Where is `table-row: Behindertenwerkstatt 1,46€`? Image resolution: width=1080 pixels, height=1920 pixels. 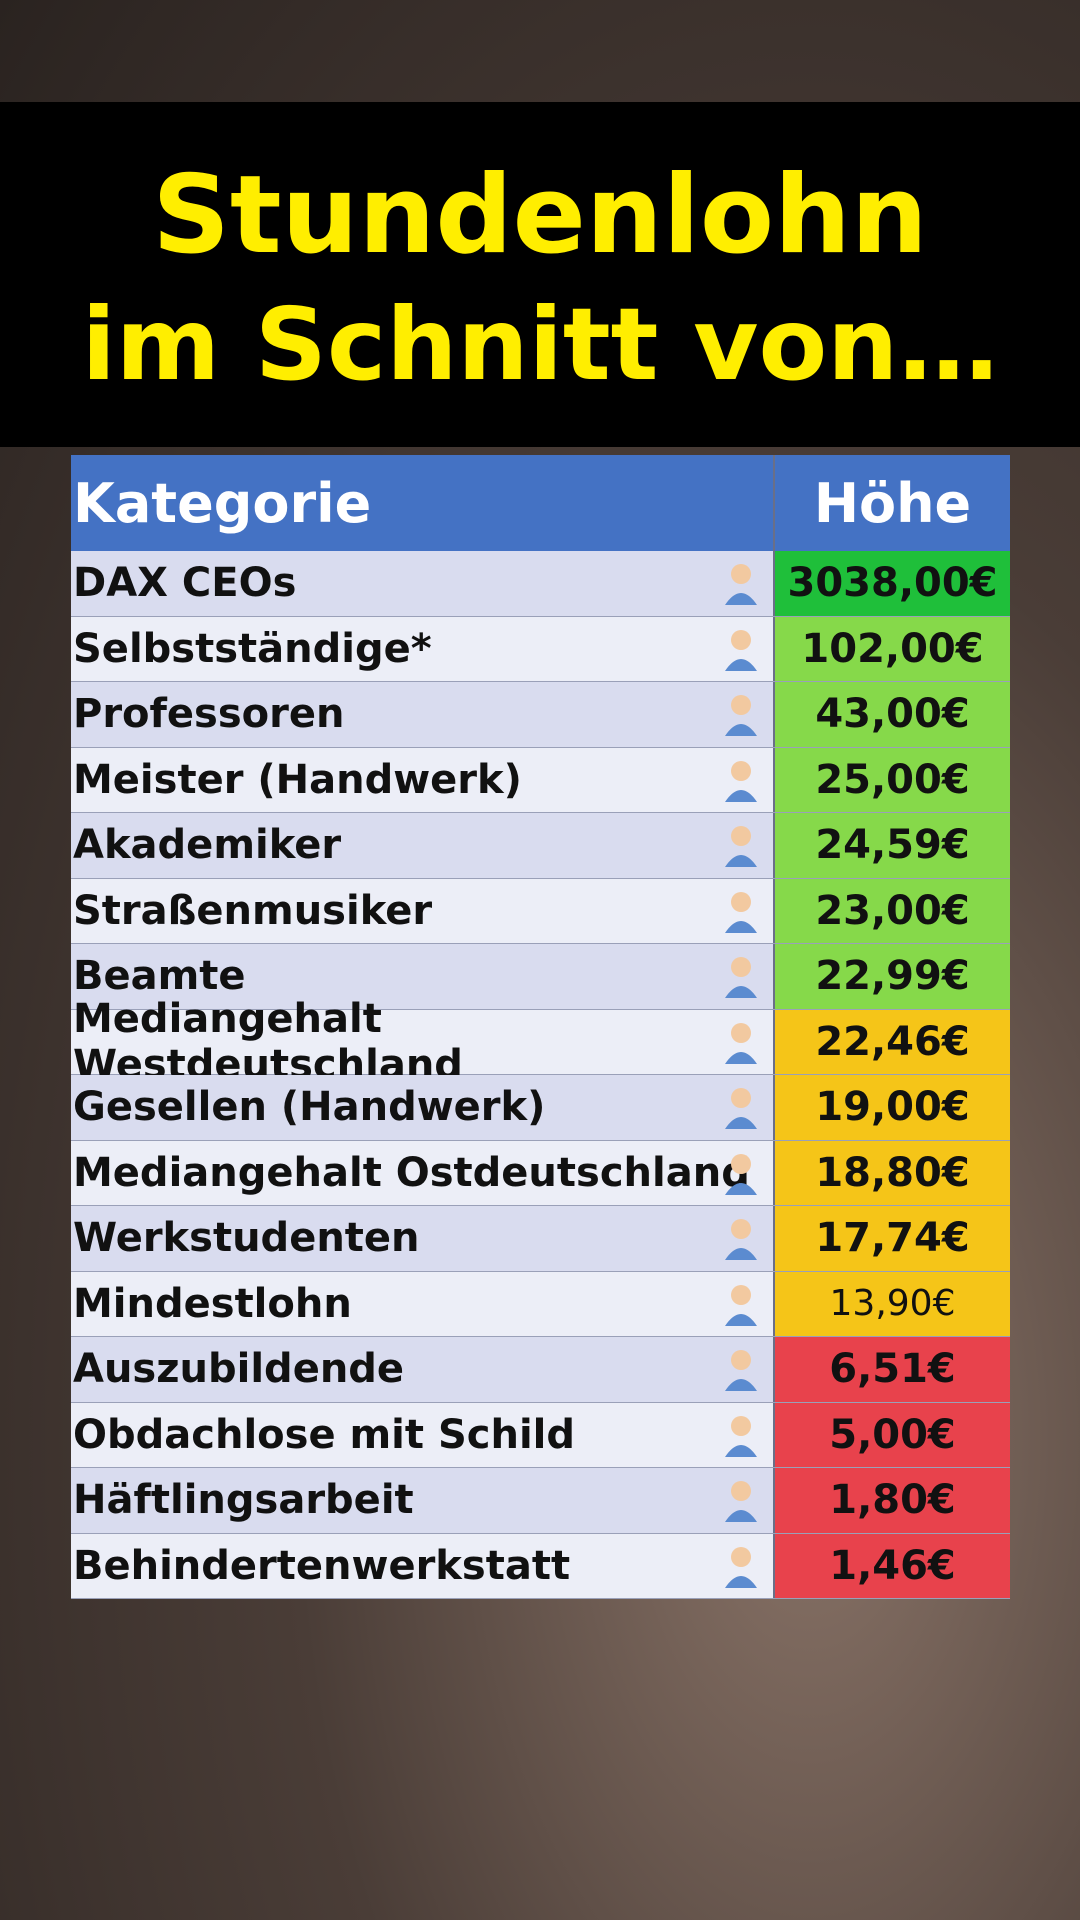 table-row: Behindertenwerkstatt 1,46€ is located at coordinates (540, 1566).